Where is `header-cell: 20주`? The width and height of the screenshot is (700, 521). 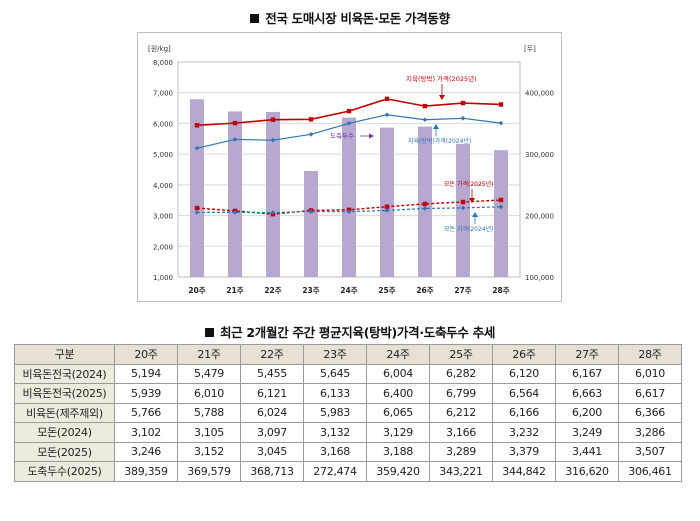
header-cell: 20주 is located at coordinates (146, 354).